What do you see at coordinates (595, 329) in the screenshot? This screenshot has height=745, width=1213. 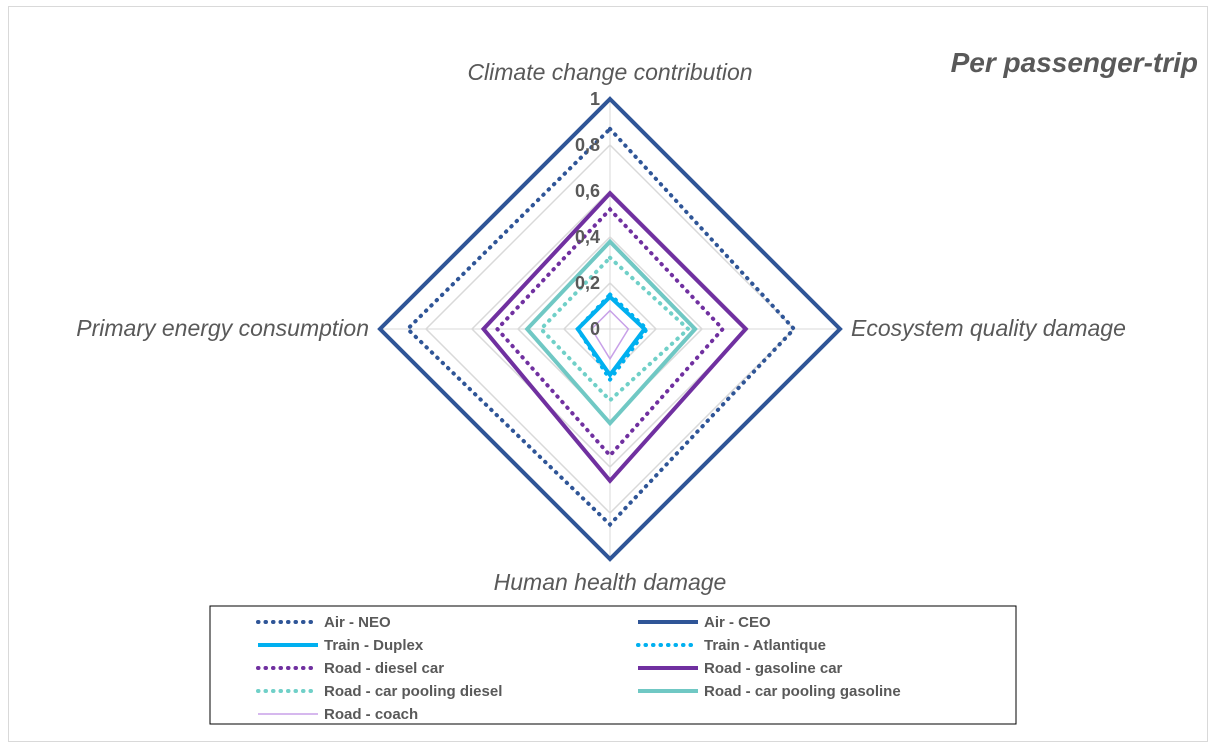 I see `tick-label-0: 0` at bounding box center [595, 329].